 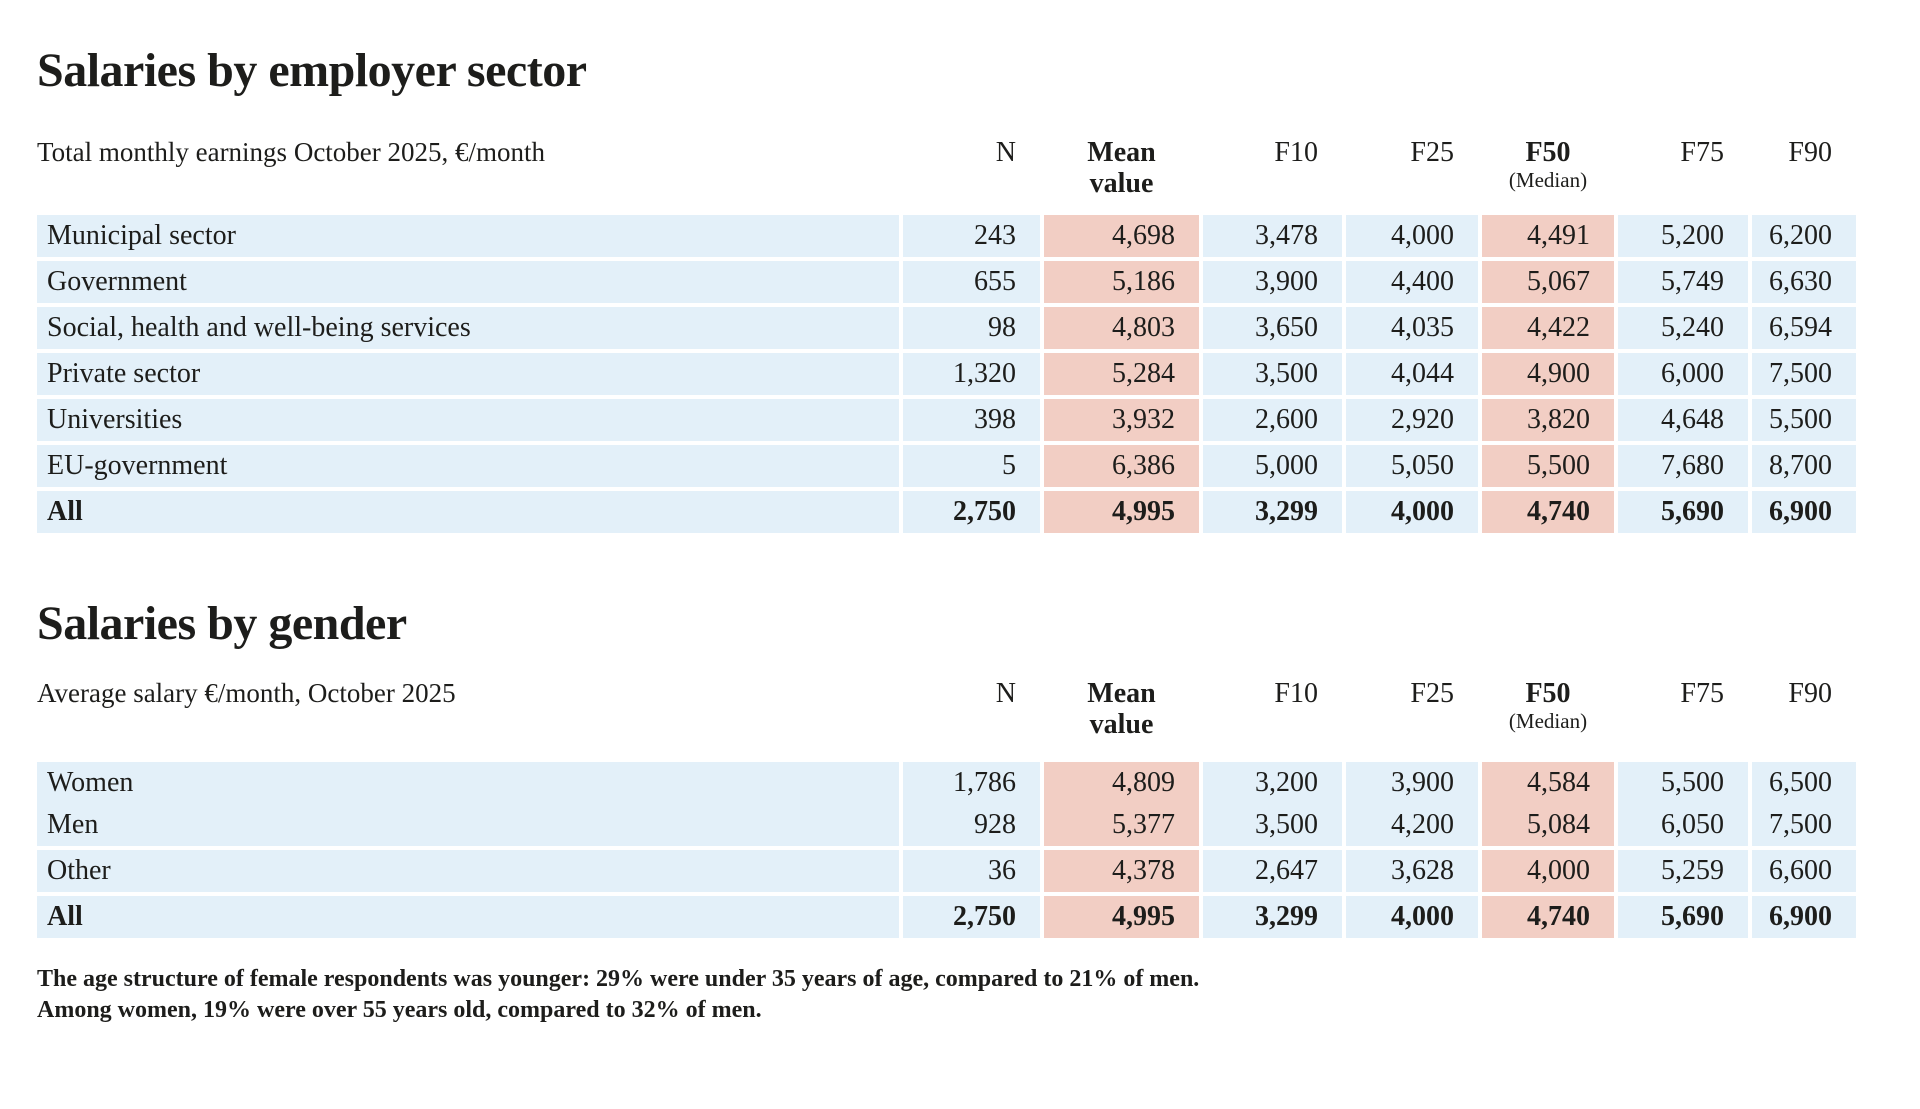 I want to click on col-header-f50-median: (Median), so click(x=1548, y=721).